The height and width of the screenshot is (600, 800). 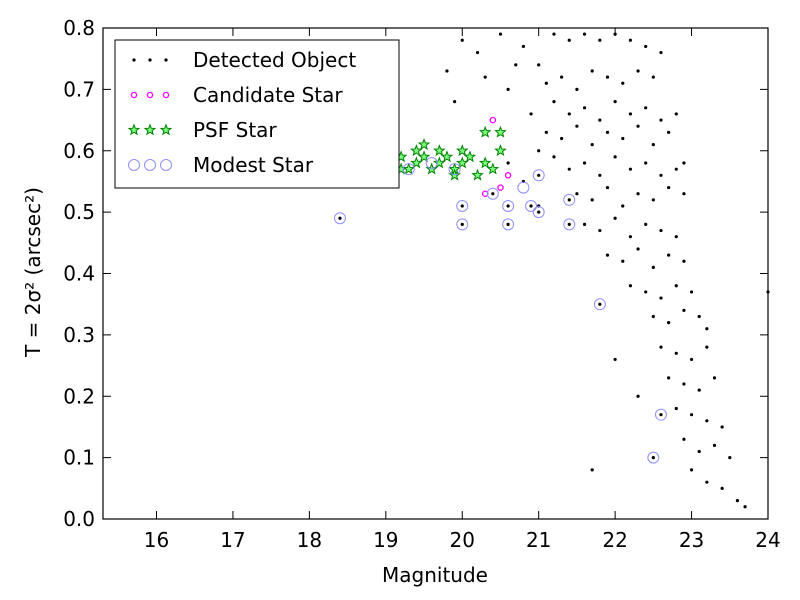 What do you see at coordinates (79, 458) in the screenshot?
I see `y-tick-label: 0.1` at bounding box center [79, 458].